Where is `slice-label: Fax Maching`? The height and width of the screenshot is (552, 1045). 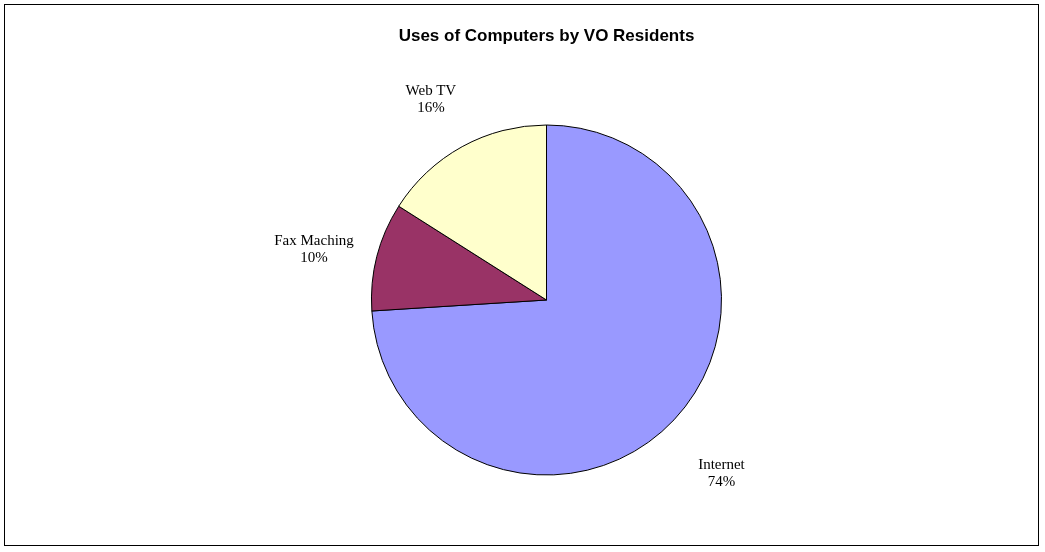 slice-label: Fax Maching is located at coordinates (314, 240).